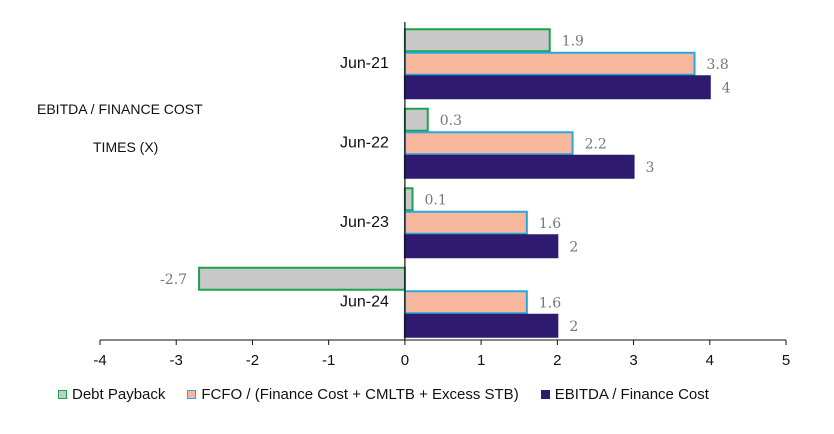 The height and width of the screenshot is (434, 834). I want to click on category-label-jun-21: Jun-21, so click(364, 63).